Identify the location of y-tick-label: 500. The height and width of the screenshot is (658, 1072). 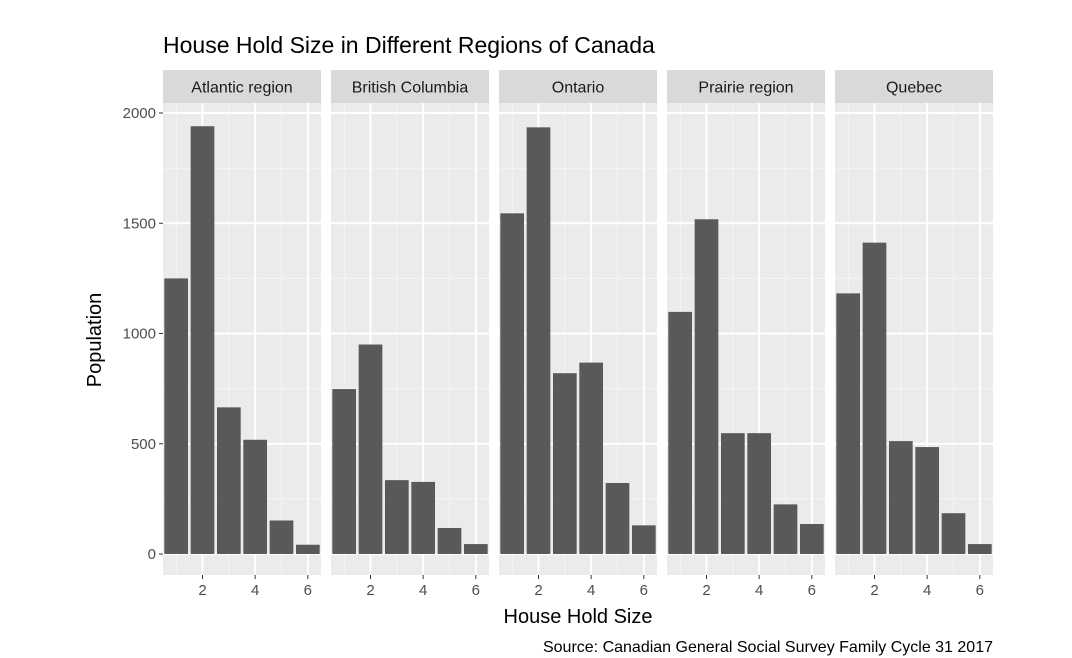
(143, 444).